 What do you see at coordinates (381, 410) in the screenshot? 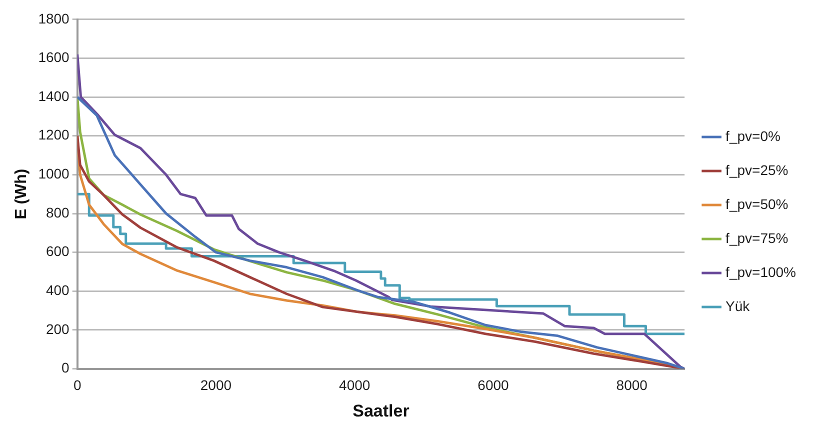
I see `x-axis-title: Saatler` at bounding box center [381, 410].